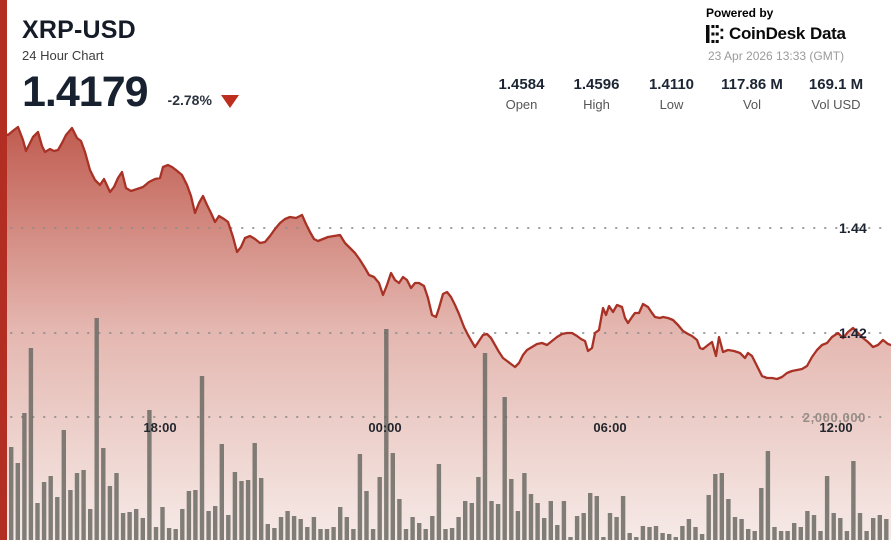  I want to click on stat-label: Vol, so click(752, 104).